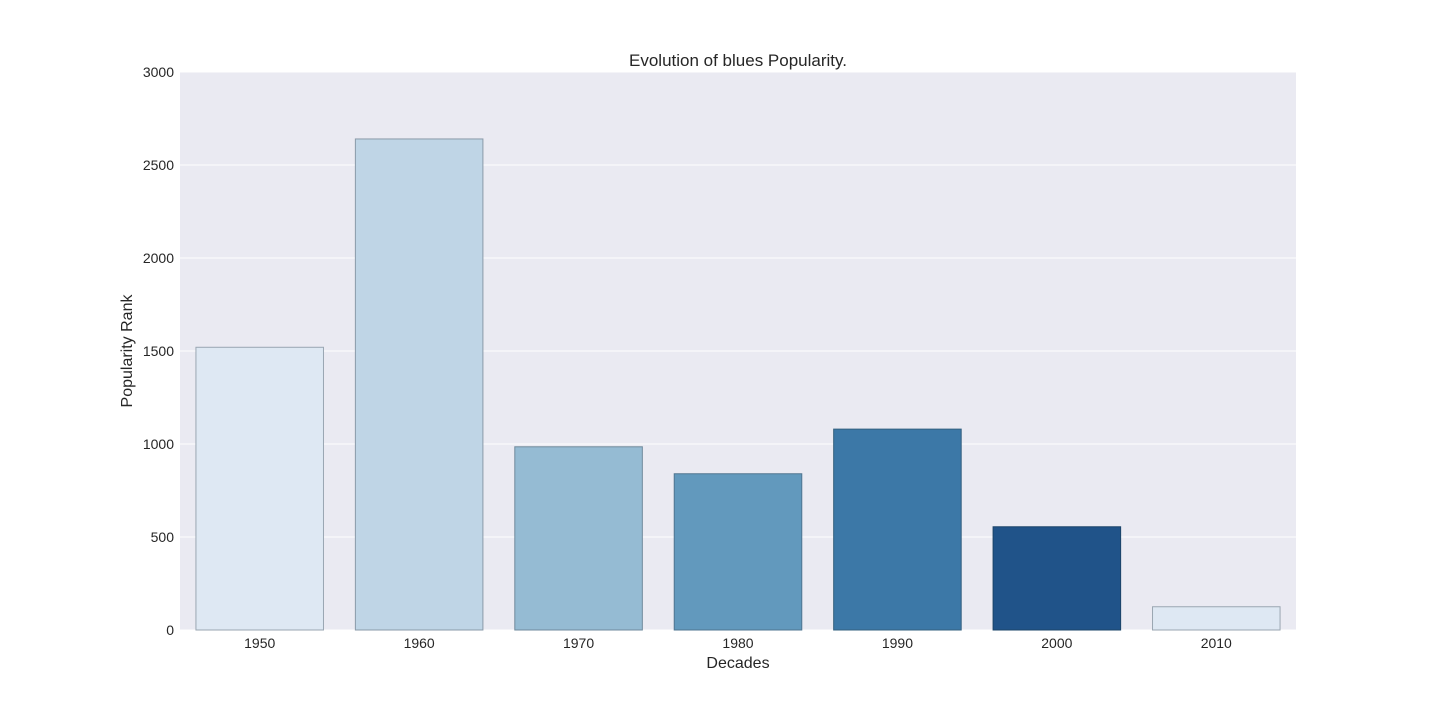 The height and width of the screenshot is (725, 1440). I want to click on y-tick-labels: 0 500 1000 1500 2000 2500 3000, so click(158, 351).